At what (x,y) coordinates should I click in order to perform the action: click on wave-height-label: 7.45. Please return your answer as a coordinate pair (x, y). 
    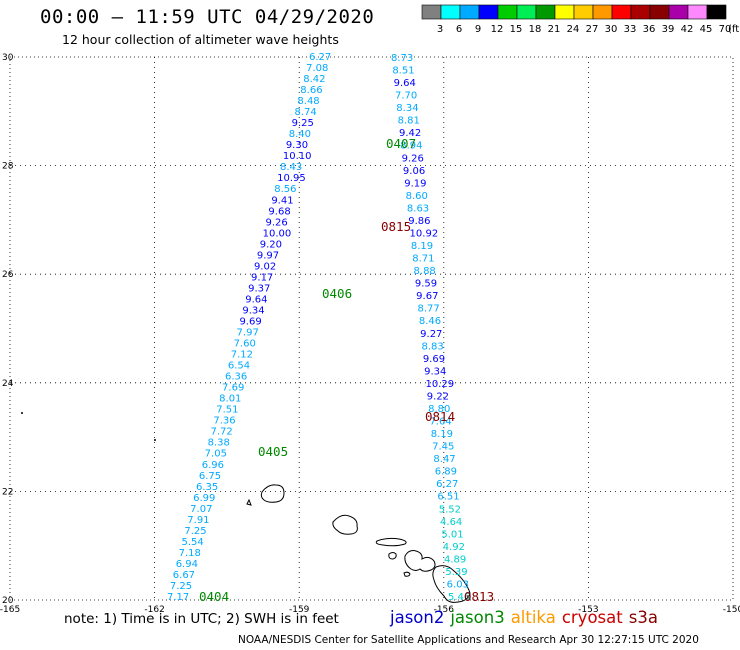
    Looking at the image, I should click on (443, 447).